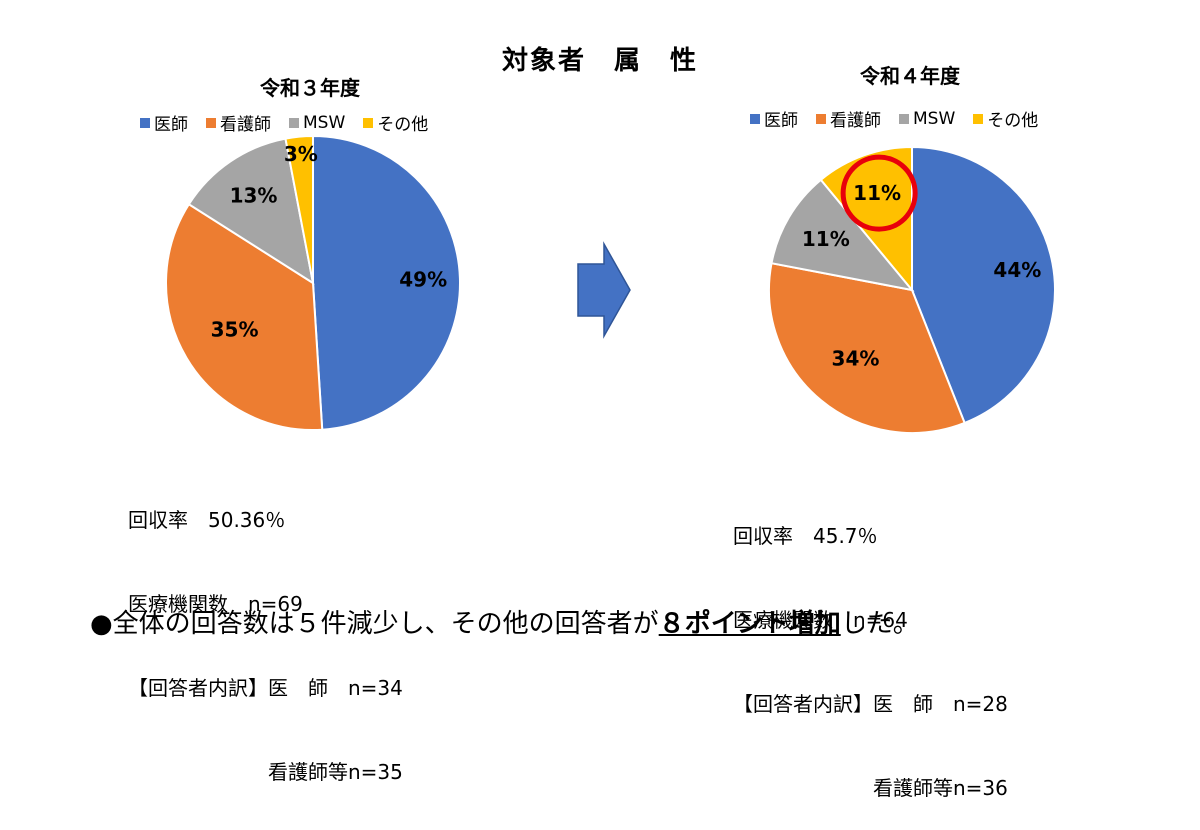 This screenshot has width=1200, height=830. I want to click on chart-title-left: 令和３年度, so click(310, 88).